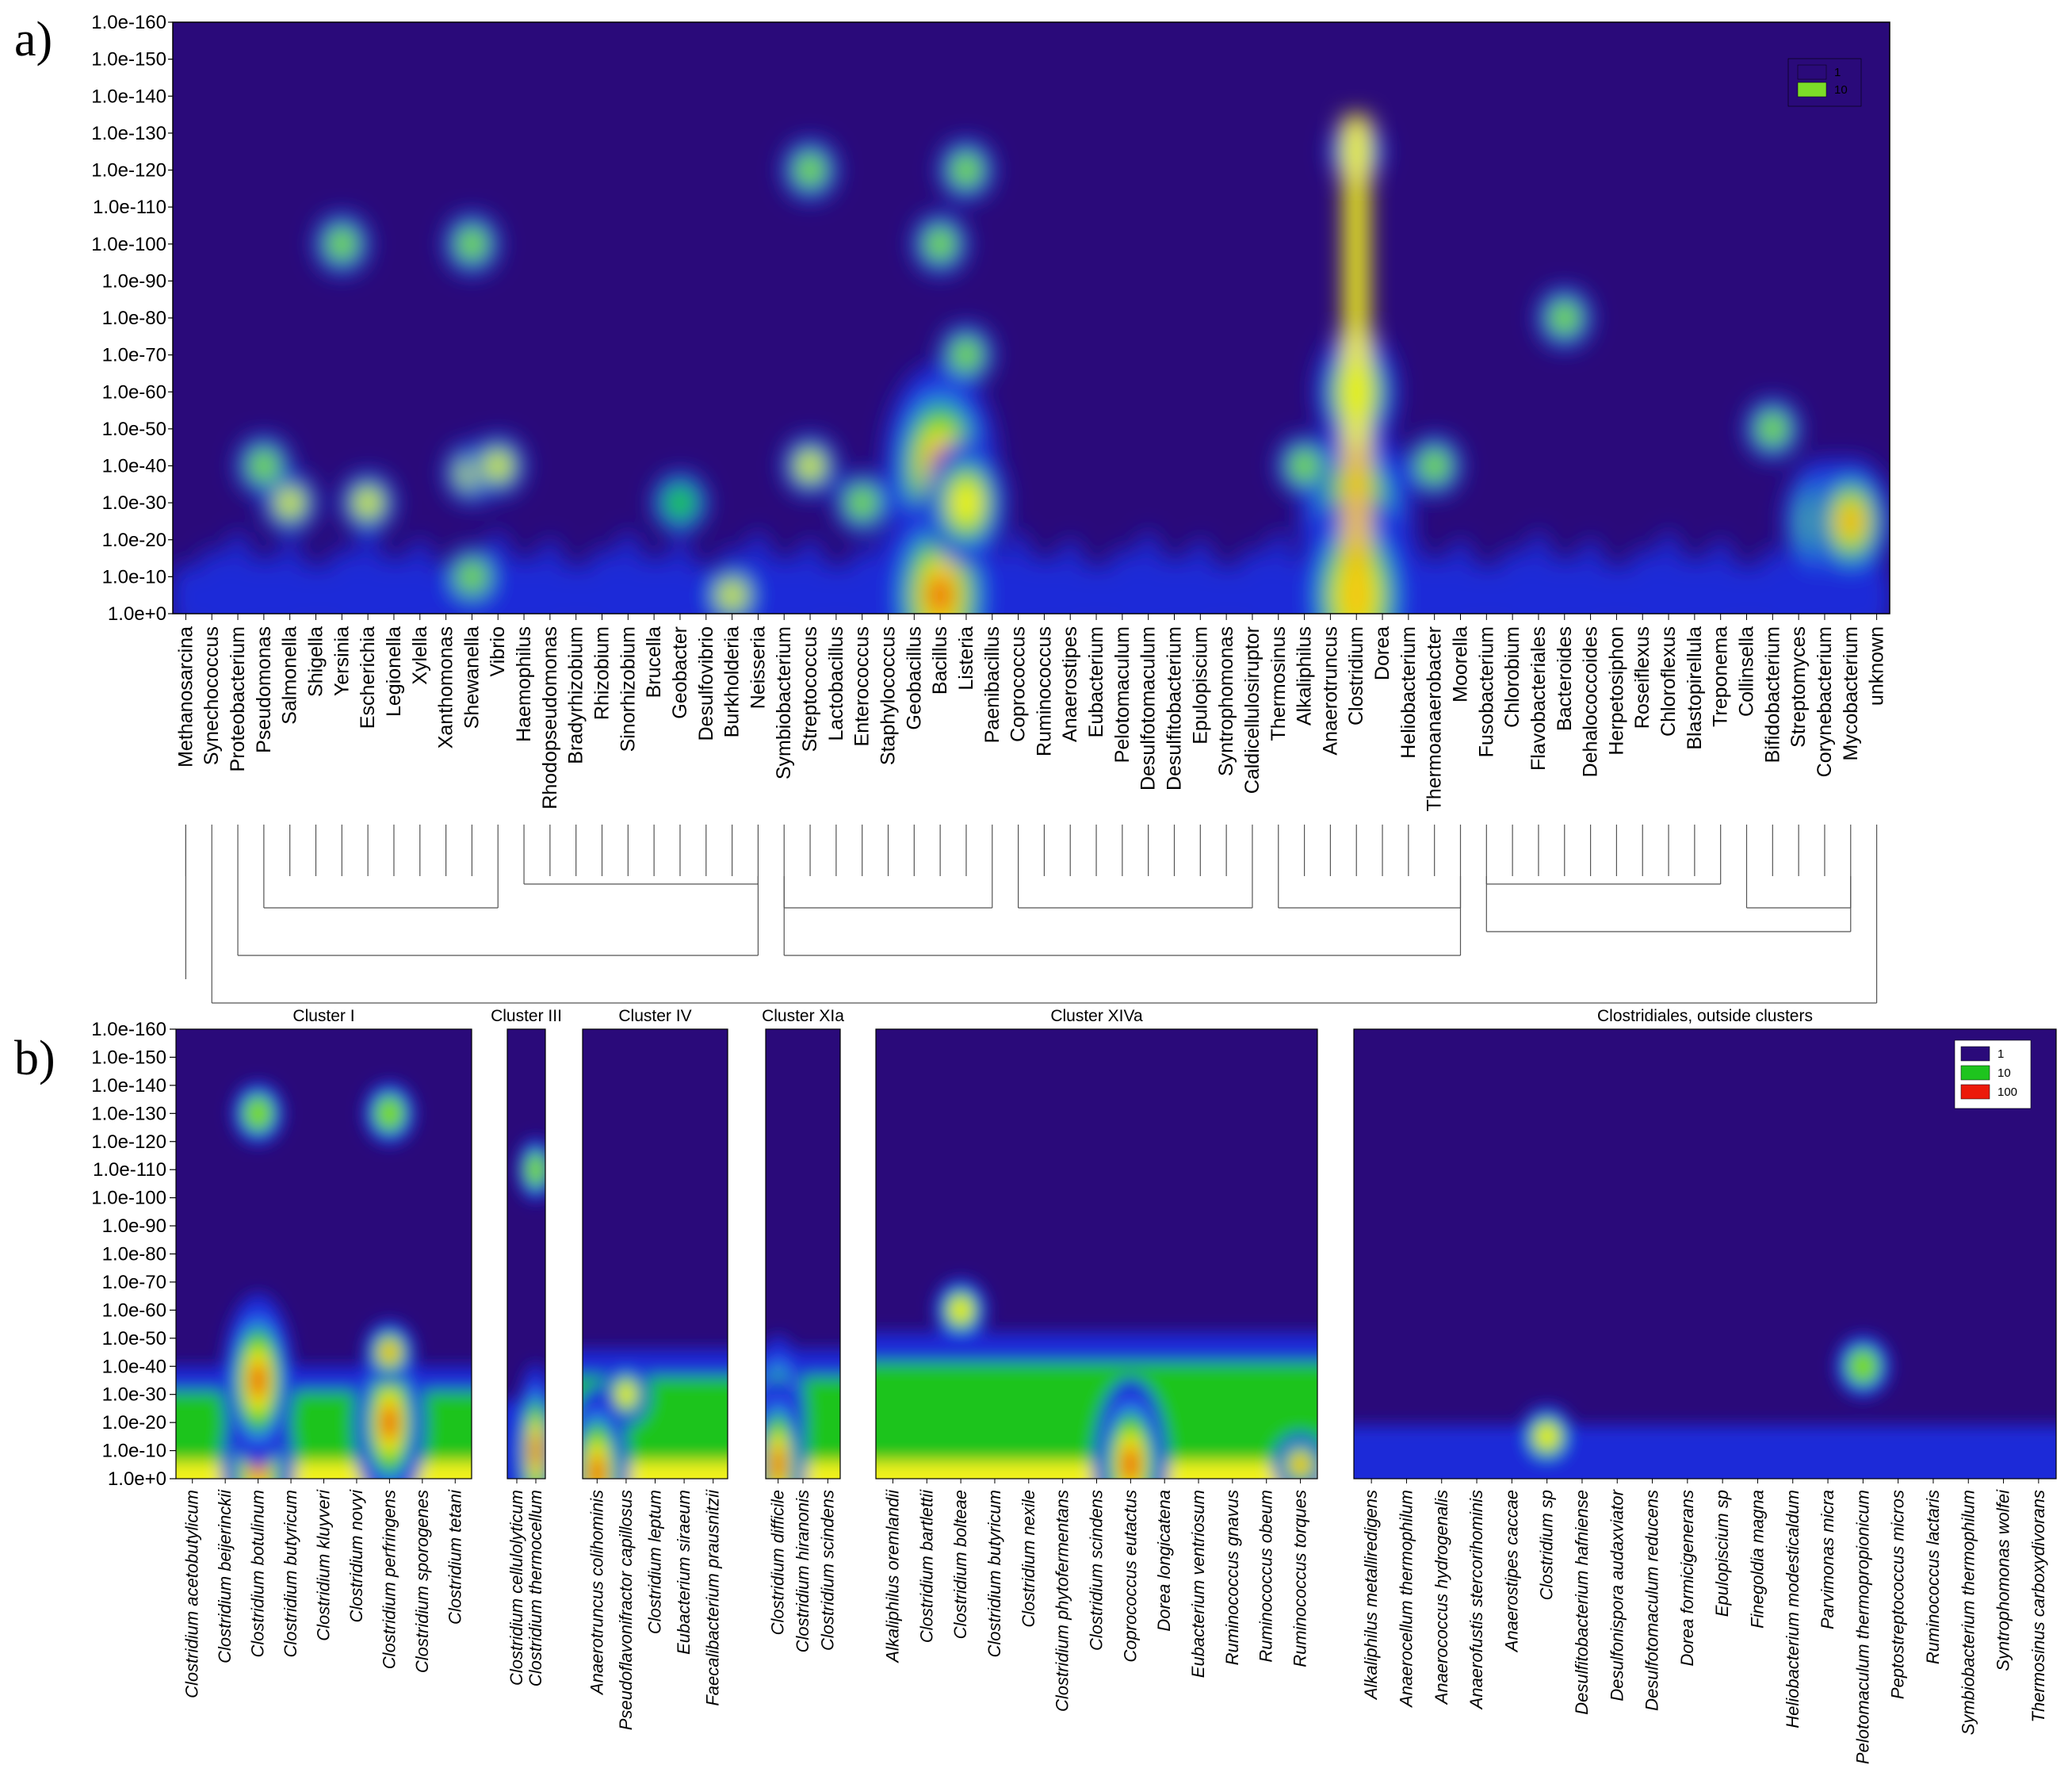  What do you see at coordinates (128, 1113) in the screenshot?
I see `y-tick-label: 1.0e-130` at bounding box center [128, 1113].